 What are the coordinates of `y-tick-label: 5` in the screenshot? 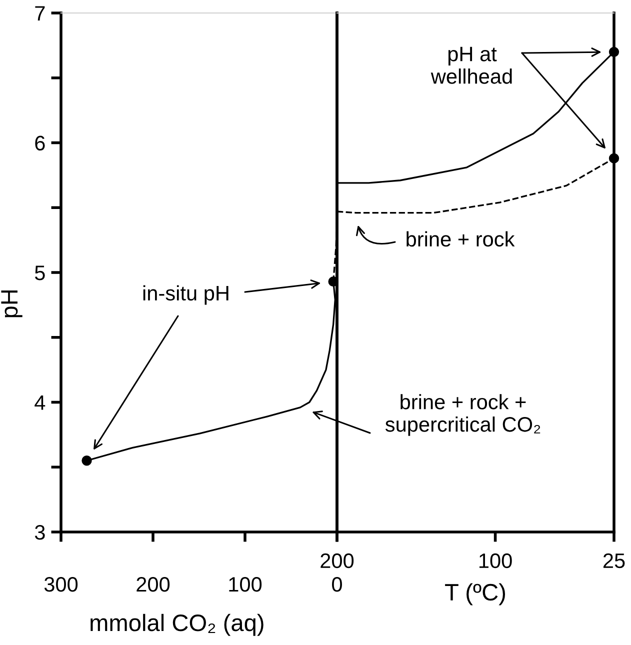 It's located at (39, 273).